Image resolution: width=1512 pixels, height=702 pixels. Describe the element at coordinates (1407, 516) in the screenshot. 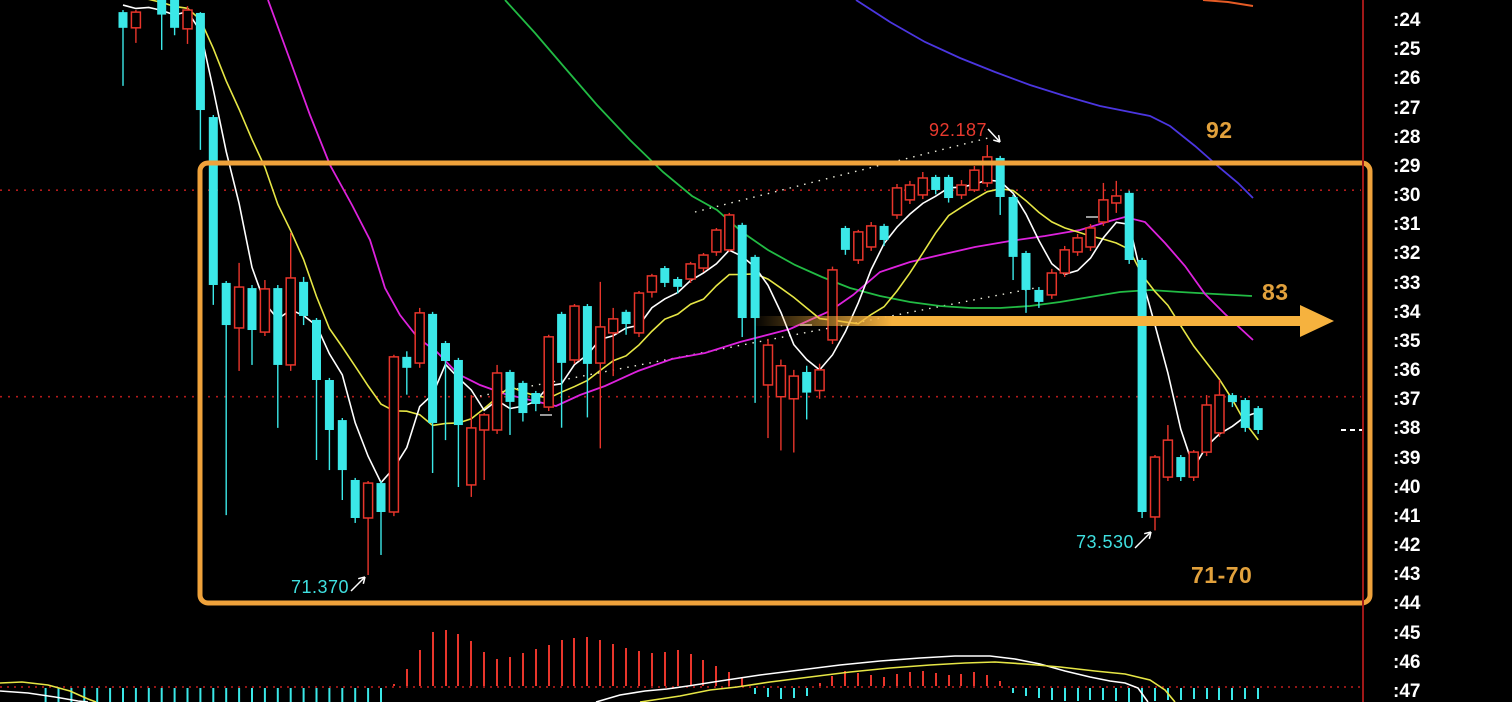

I see `time-label: :41` at that location.